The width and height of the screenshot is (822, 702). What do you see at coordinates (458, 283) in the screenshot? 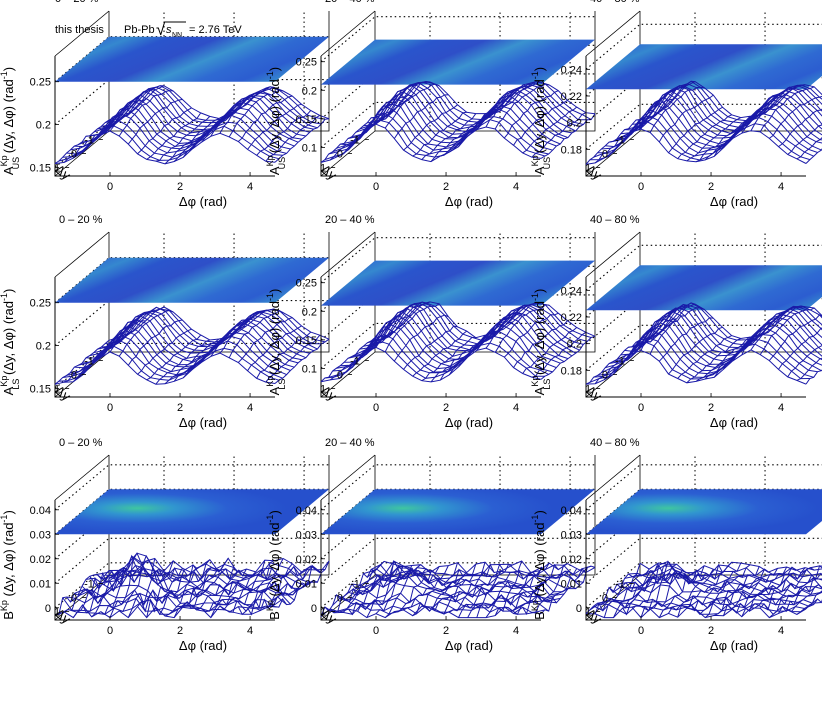
I see `projection-colormap` at bounding box center [458, 283].